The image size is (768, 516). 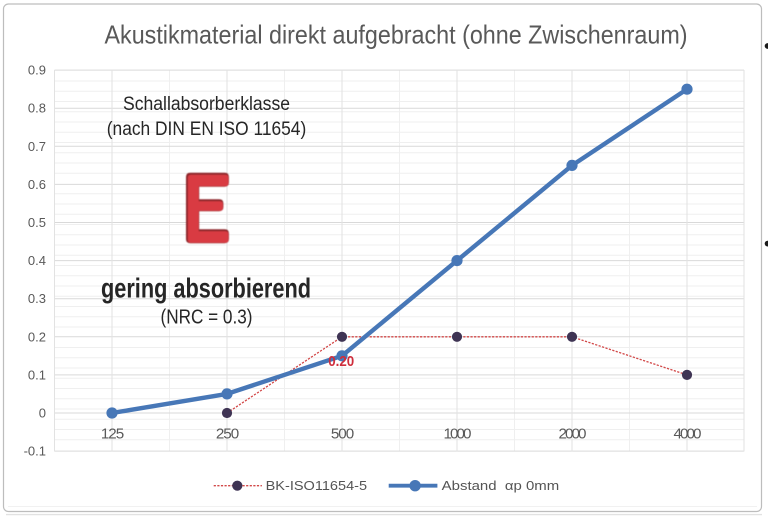 I want to click on svg-text: 4000, so click(x=688, y=433).